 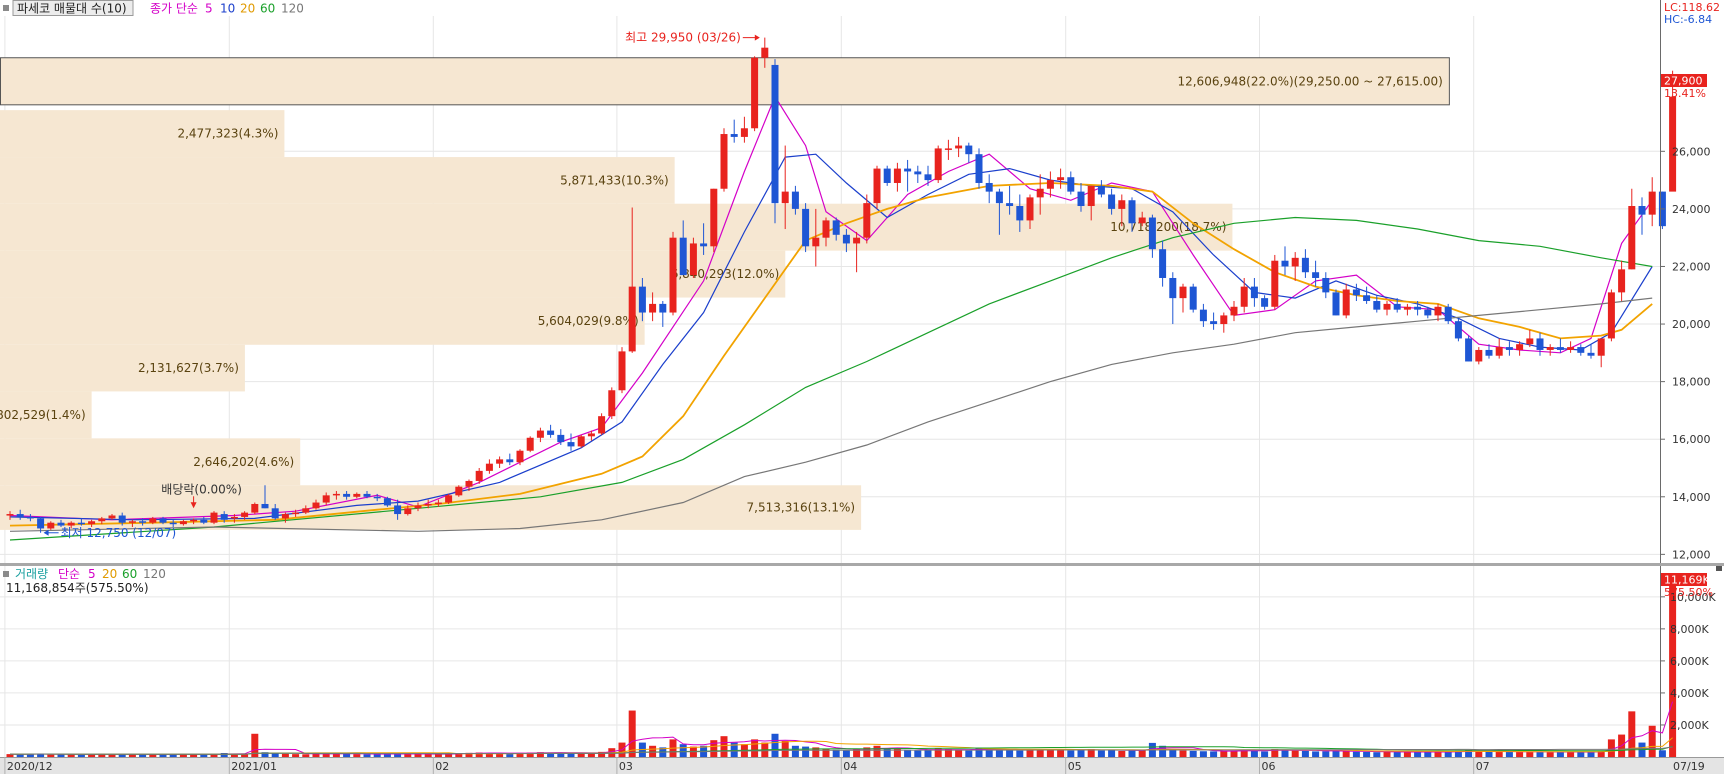 I want to click on dividend-arrow-head, so click(x=193, y=505).